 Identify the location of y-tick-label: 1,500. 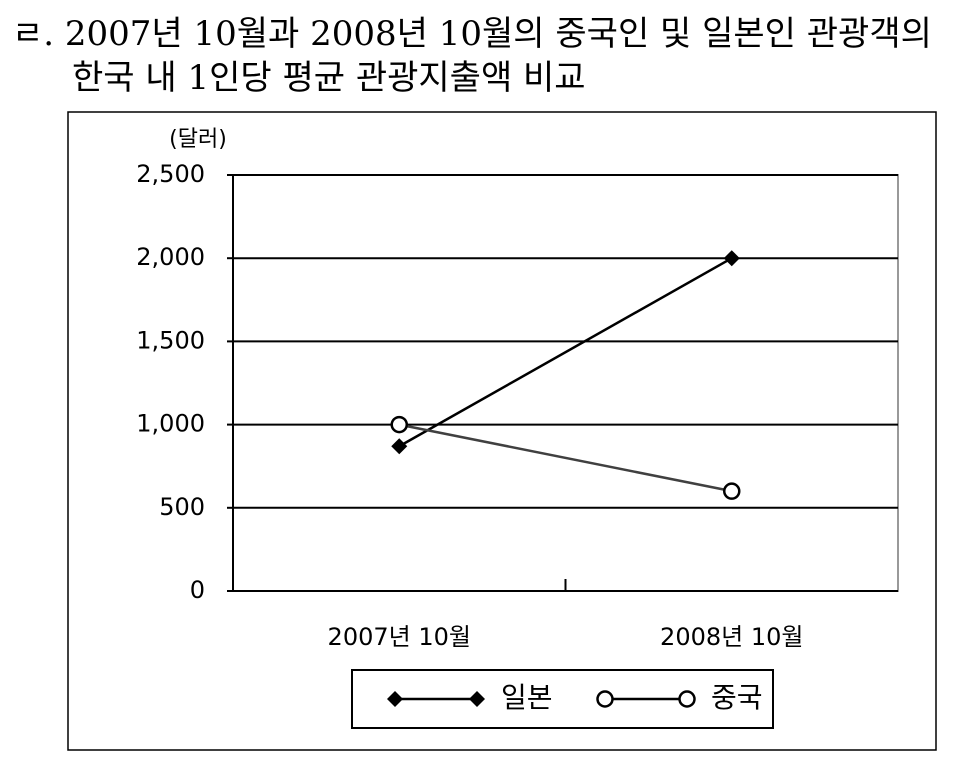
(170, 340).